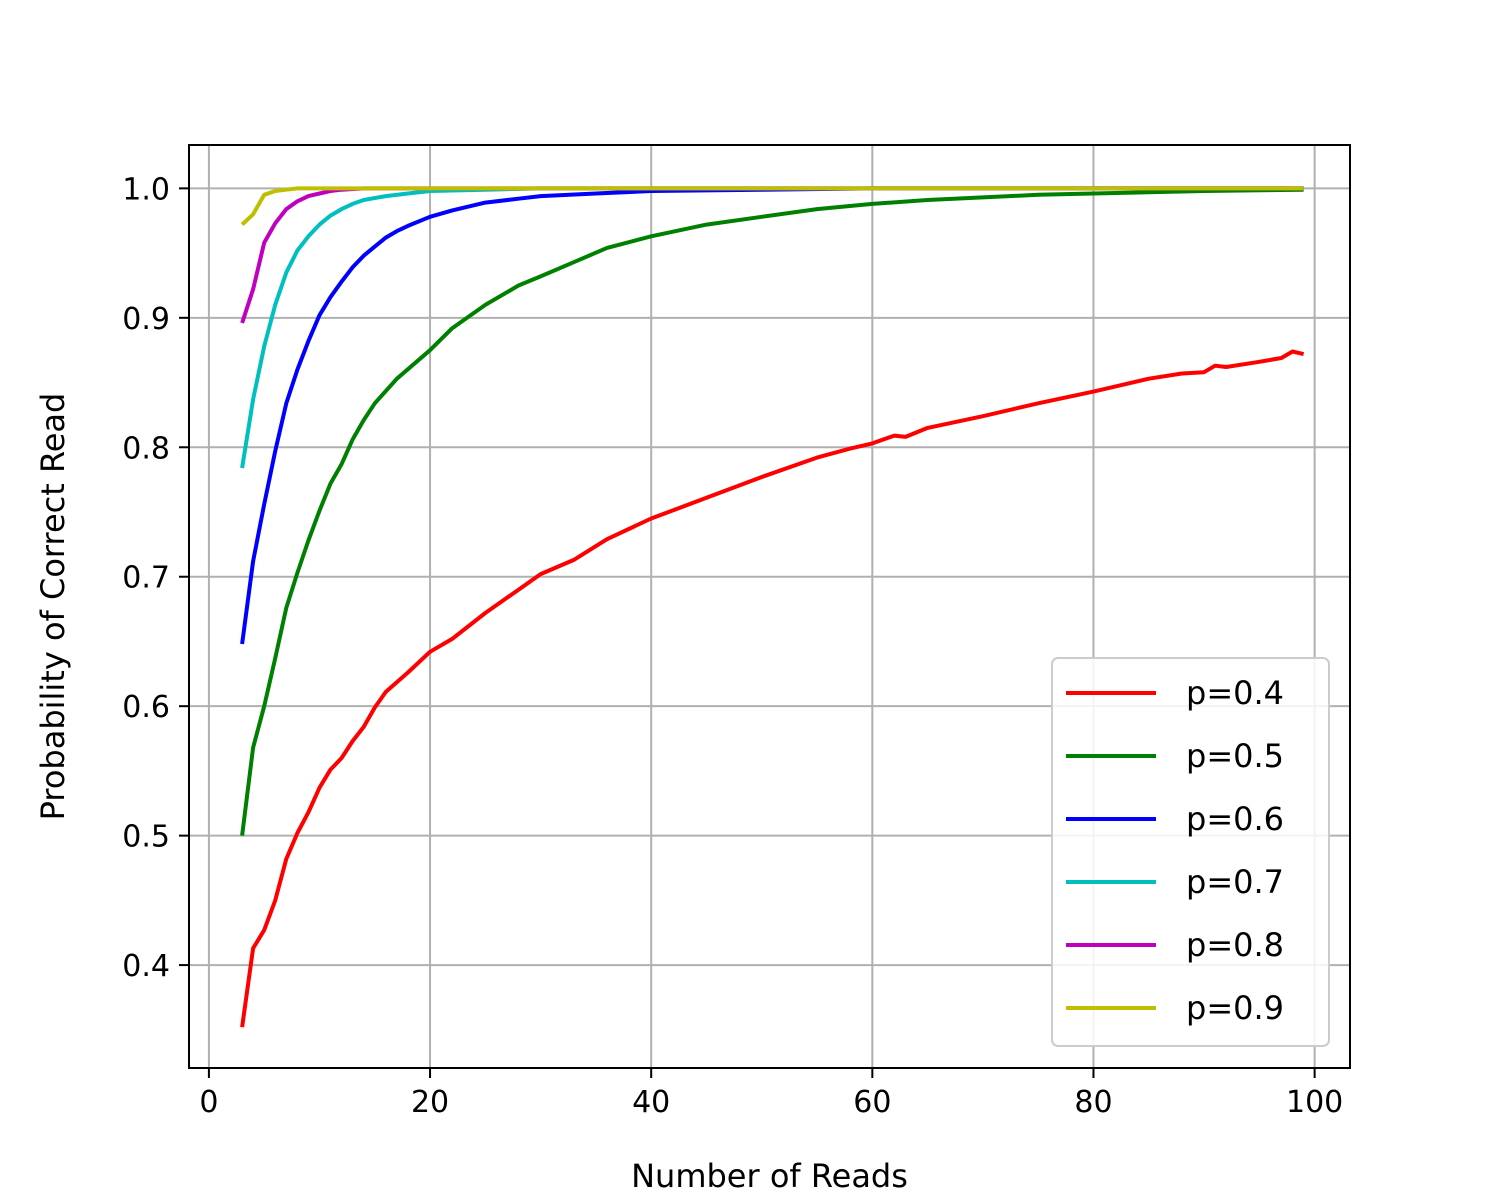 The image size is (1500, 1200). Describe the element at coordinates (1235, 882) in the screenshot. I see `legend-label: p=0.7` at that location.